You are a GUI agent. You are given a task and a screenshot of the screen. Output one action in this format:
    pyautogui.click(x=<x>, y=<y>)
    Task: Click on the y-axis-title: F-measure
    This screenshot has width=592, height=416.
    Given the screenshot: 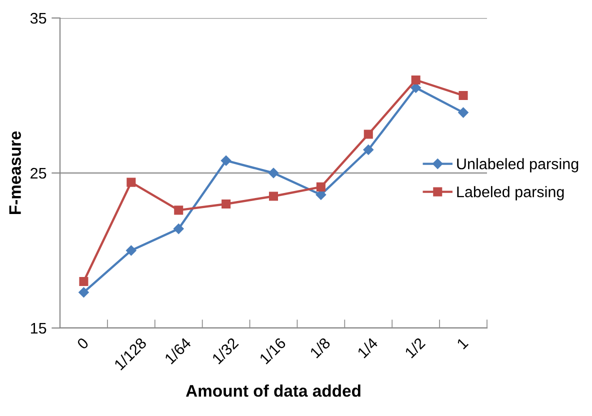 What is the action you would take?
    pyautogui.click(x=15, y=172)
    